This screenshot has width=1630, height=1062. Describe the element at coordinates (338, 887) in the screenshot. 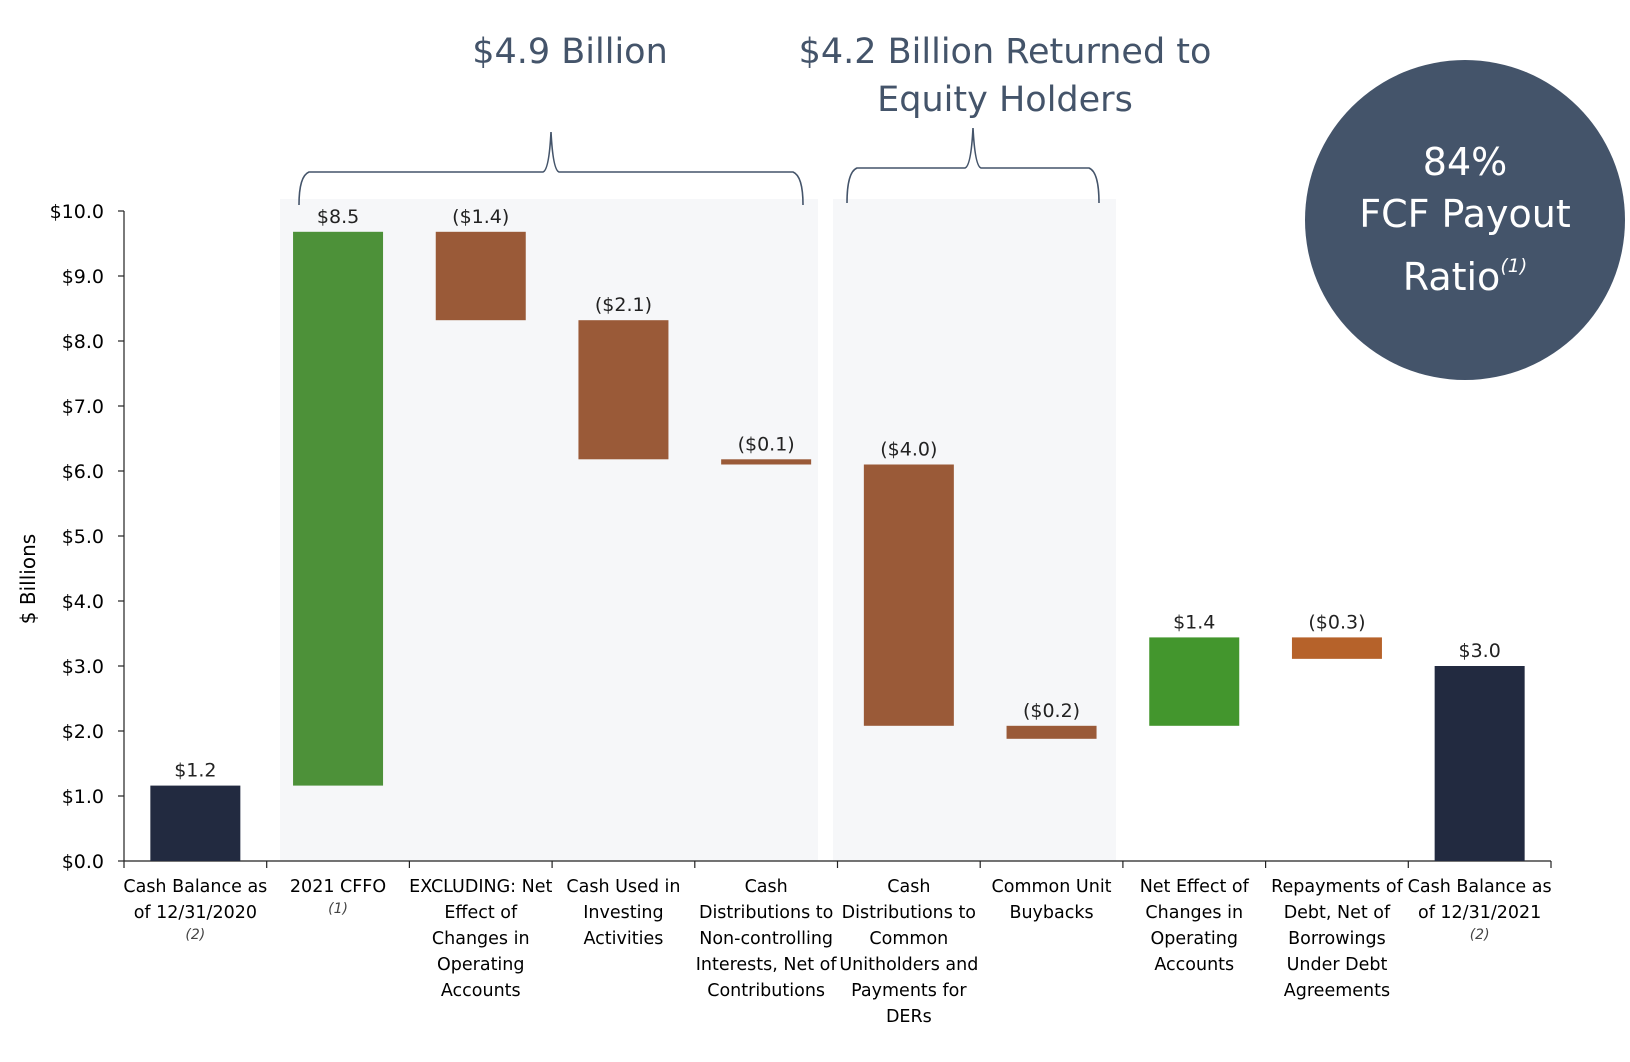

I see `x-category-text: 2021 CFFO` at that location.